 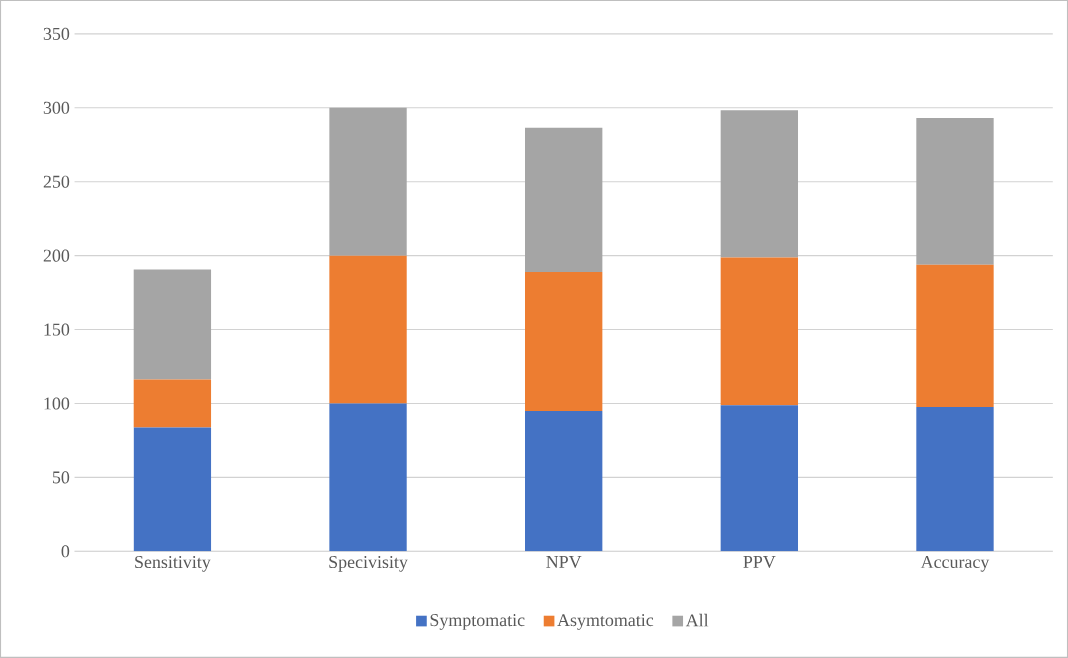 What do you see at coordinates (697, 620) in the screenshot?
I see `legend-label: All` at bounding box center [697, 620].